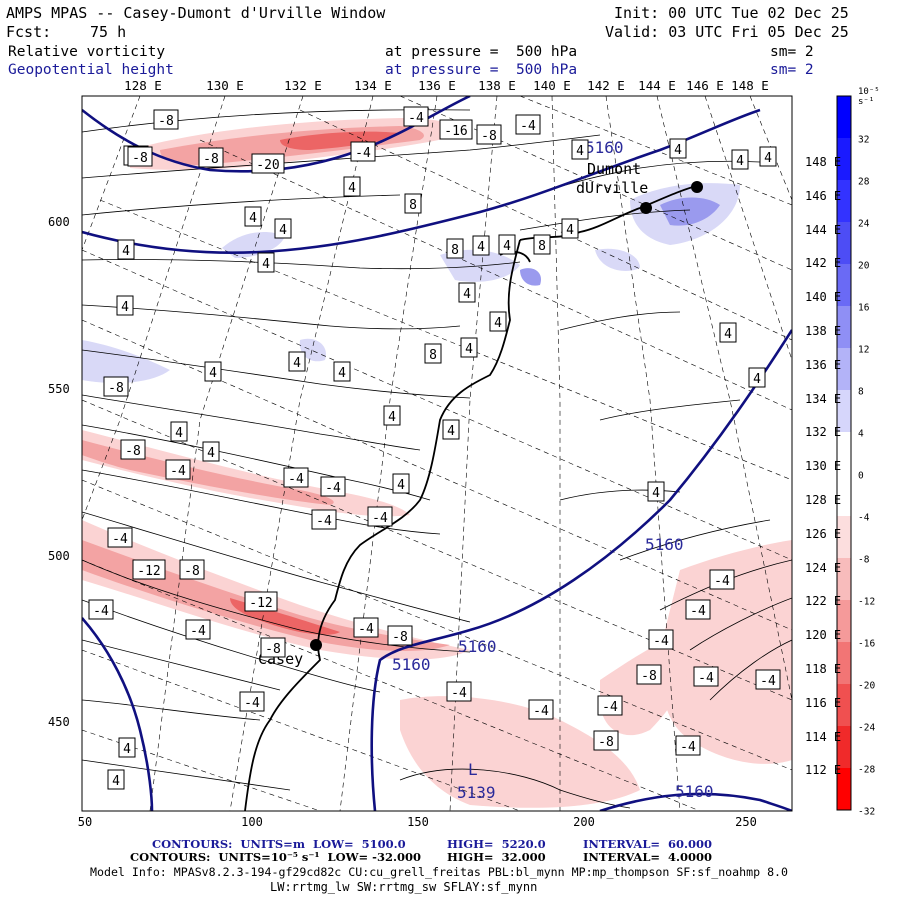 This screenshot has height=900, width=900. What do you see at coordinates (823, 533) in the screenshot?
I see `right-axis-label: 126 E` at bounding box center [823, 533].